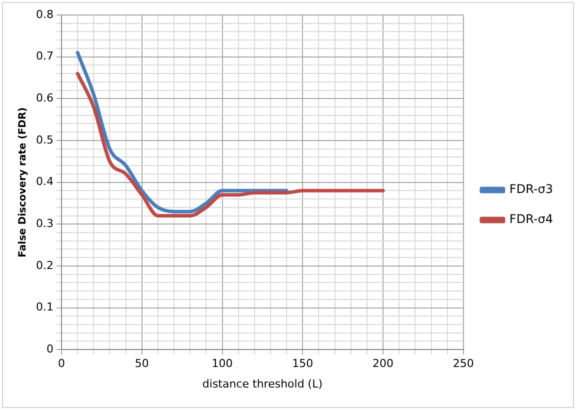 The height and width of the screenshot is (410, 576). I want to click on x-tick-label: 150, so click(303, 363).